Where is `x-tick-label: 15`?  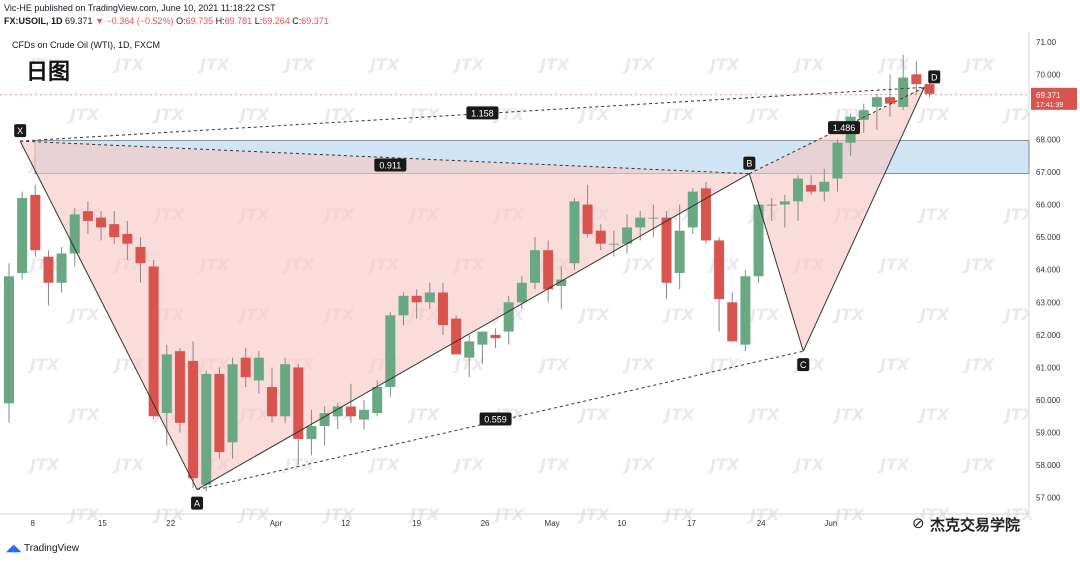 x-tick-label: 15 is located at coordinates (102, 523).